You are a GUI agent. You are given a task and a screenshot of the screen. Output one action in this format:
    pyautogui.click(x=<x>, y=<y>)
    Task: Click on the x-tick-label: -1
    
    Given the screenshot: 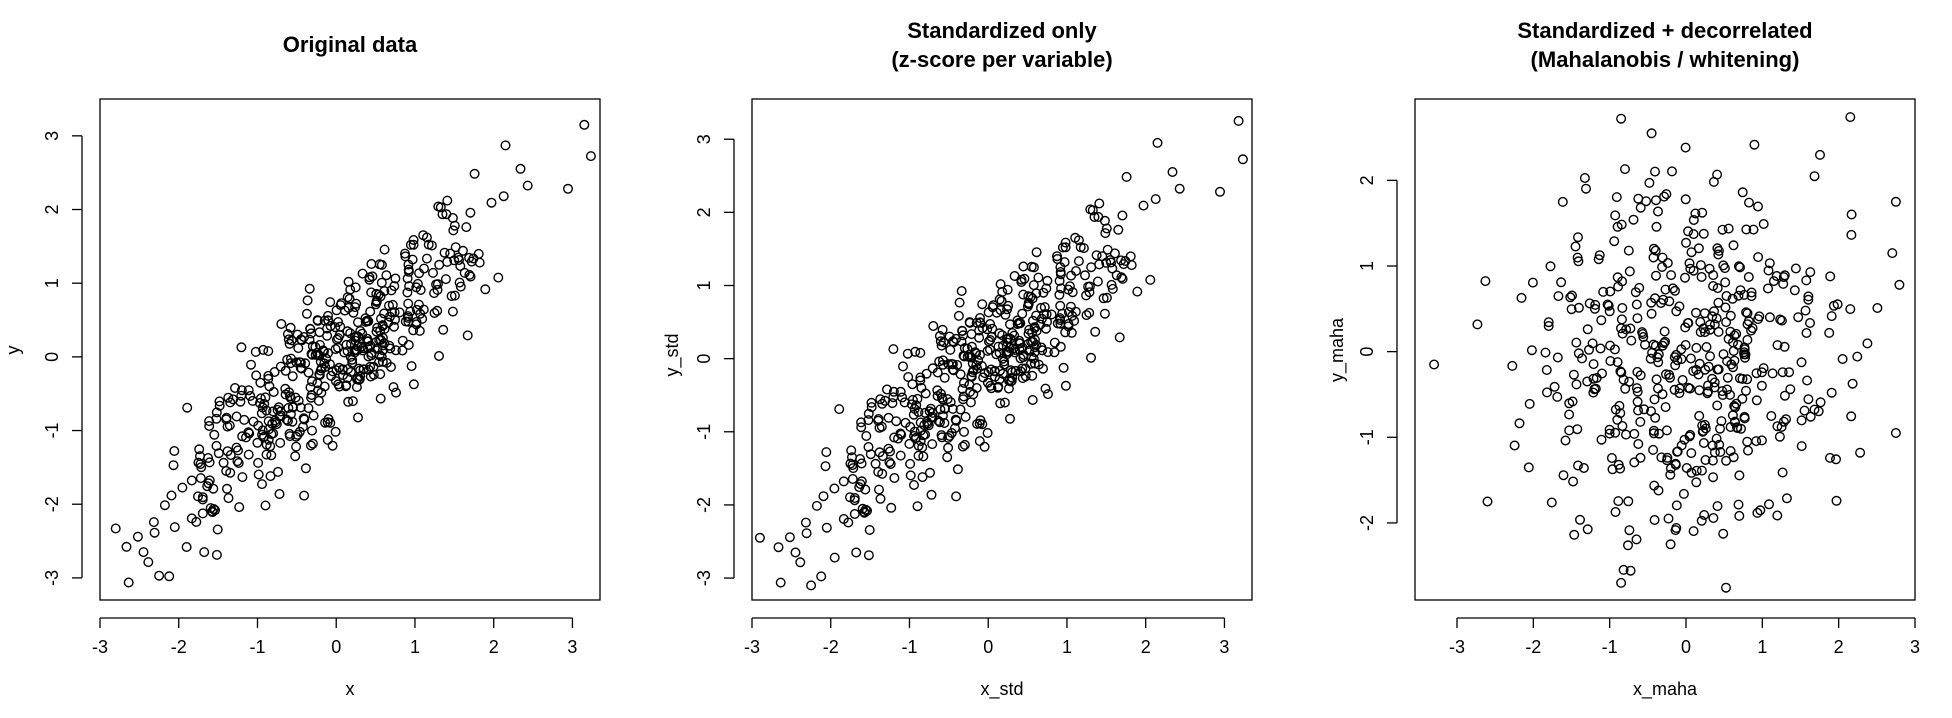 What is the action you would take?
    pyautogui.click(x=909, y=647)
    